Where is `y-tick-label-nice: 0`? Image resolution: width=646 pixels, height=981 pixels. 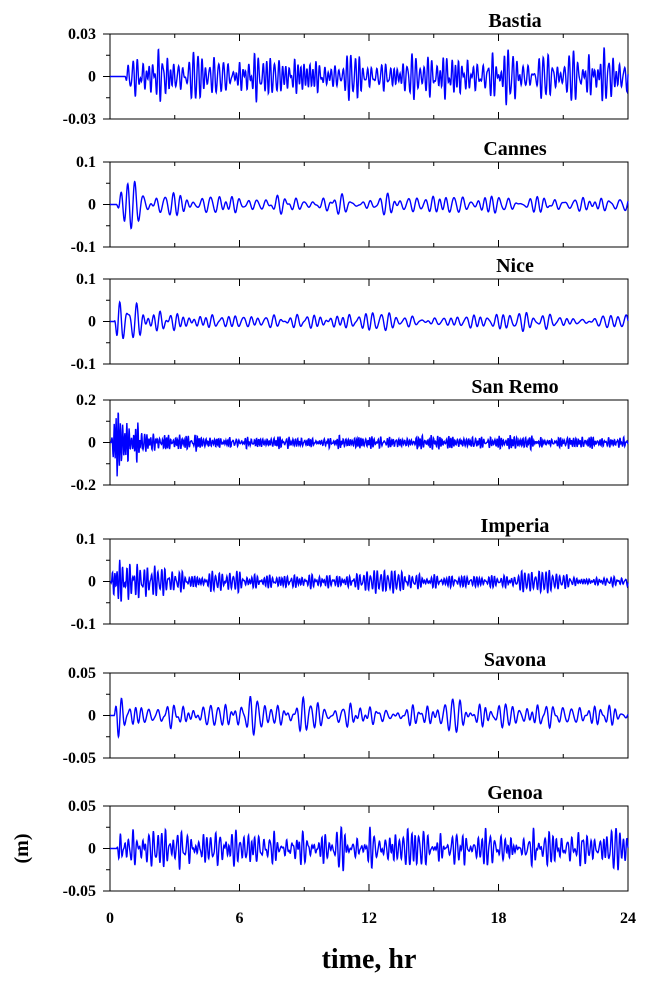
y-tick-label-nice: 0 is located at coordinates (92, 322).